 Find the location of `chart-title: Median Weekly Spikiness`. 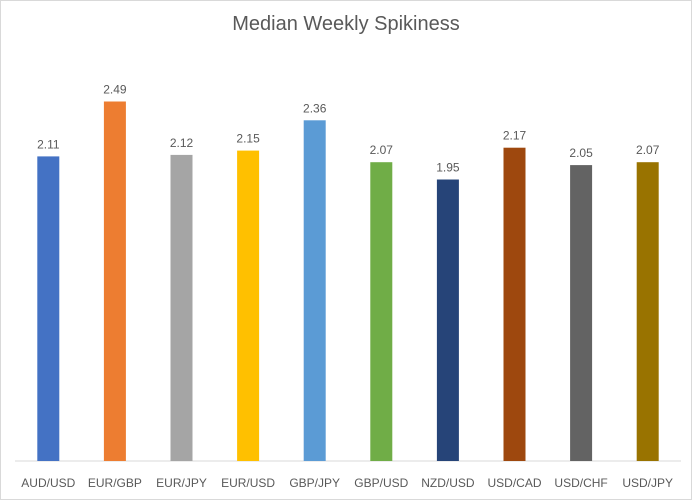

chart-title: Median Weekly Spikiness is located at coordinates (346, 24).